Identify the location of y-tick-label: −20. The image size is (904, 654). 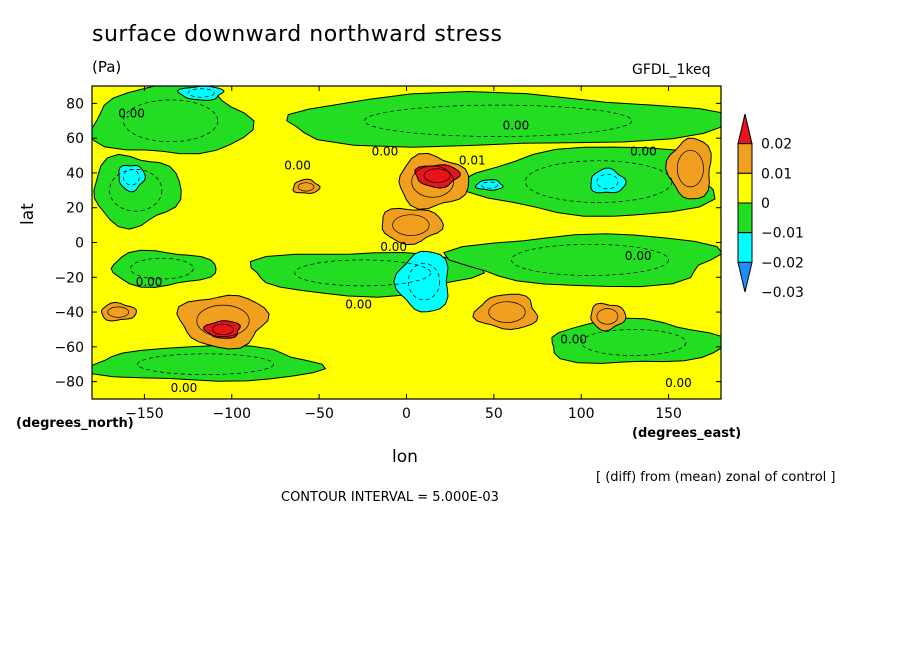
(69, 278).